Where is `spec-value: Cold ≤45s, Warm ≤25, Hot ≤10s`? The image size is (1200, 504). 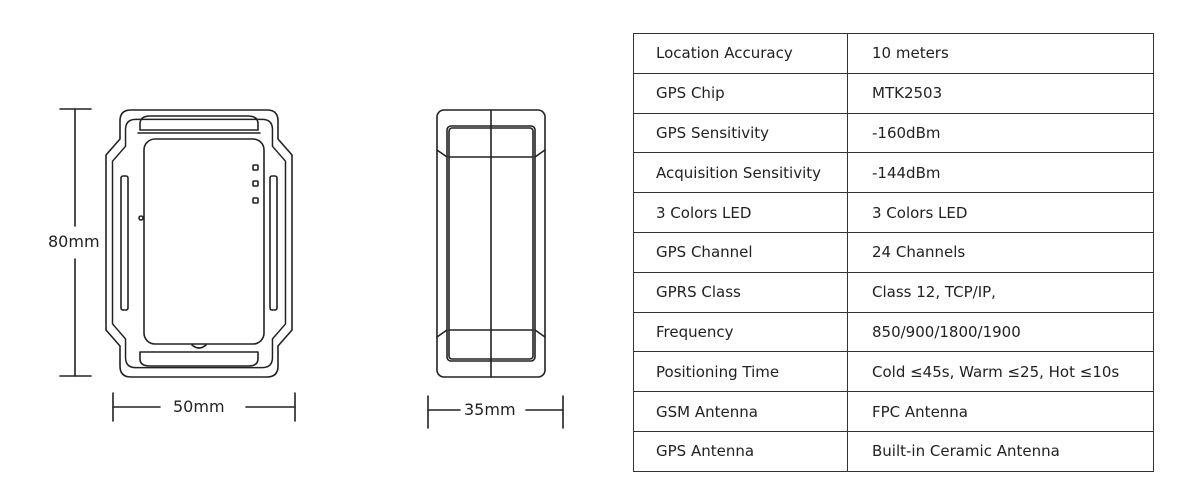 spec-value: Cold ≤45s, Warm ≤25, Hot ≤10s is located at coordinates (1000, 372).